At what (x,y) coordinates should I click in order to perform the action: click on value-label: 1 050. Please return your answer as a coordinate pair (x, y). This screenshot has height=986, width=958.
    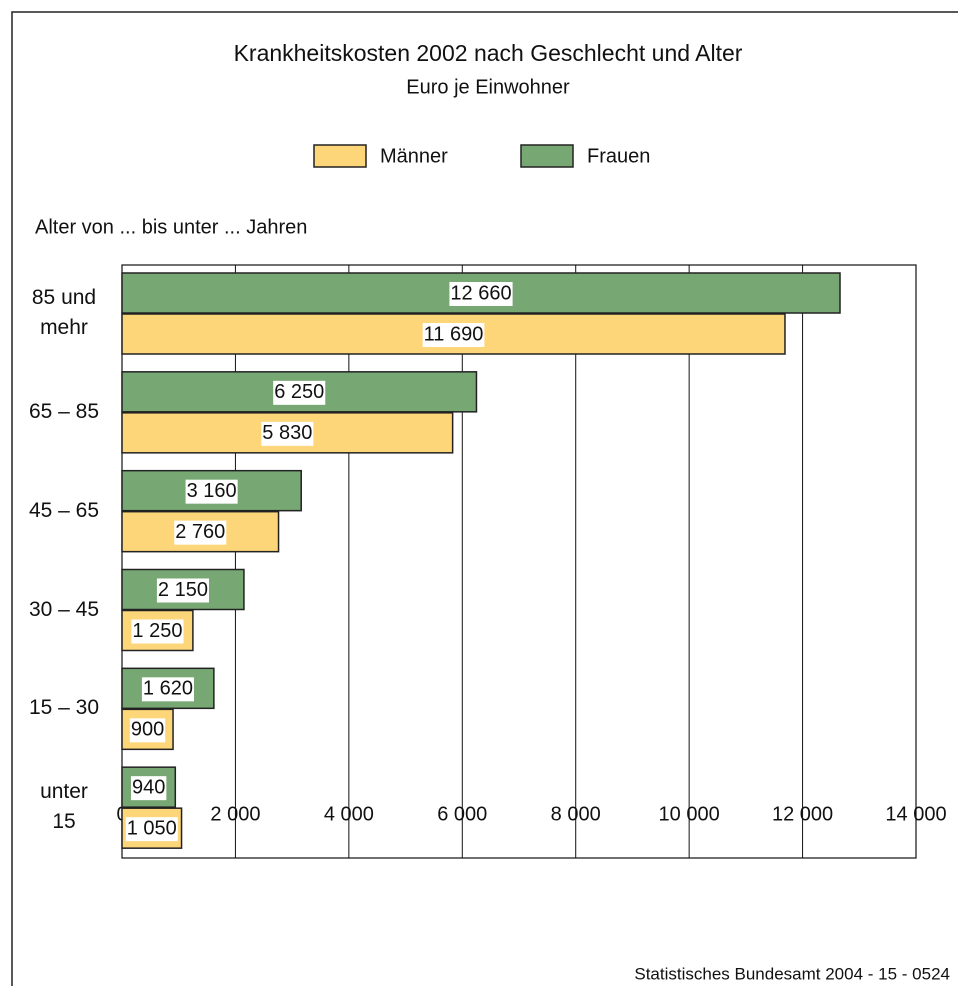
    Looking at the image, I should click on (152, 828).